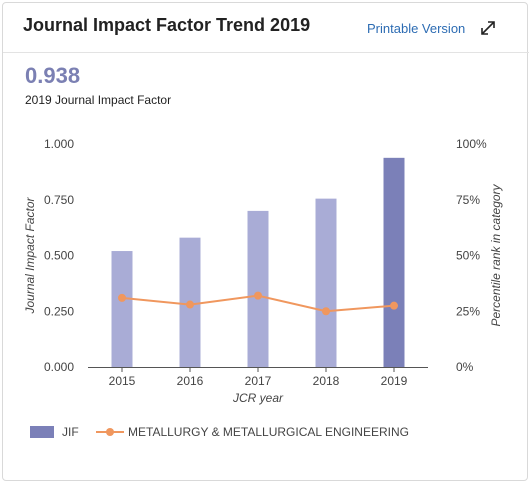  What do you see at coordinates (326, 381) in the screenshot?
I see `x-tick-label: 2018` at bounding box center [326, 381].